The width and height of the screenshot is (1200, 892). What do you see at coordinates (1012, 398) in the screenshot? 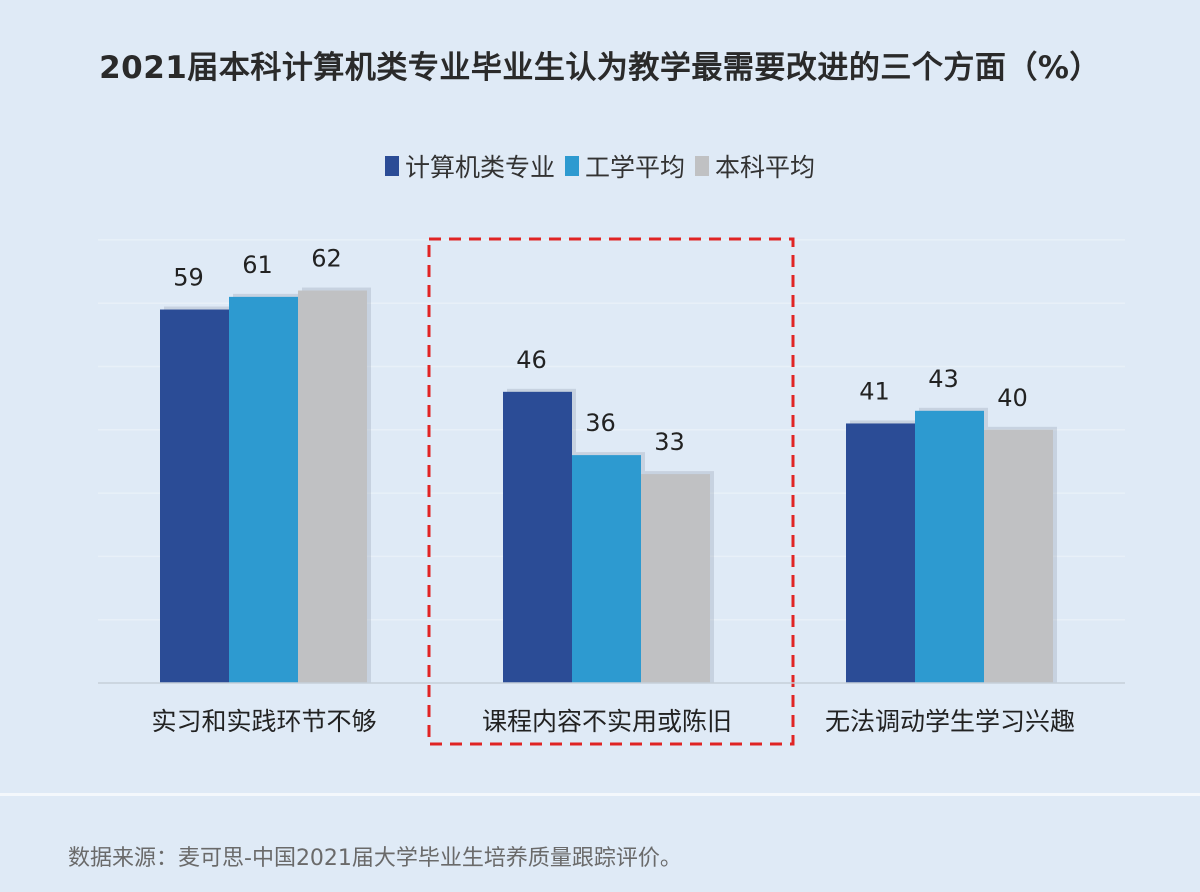
I see `data-label: 40` at bounding box center [1012, 398].